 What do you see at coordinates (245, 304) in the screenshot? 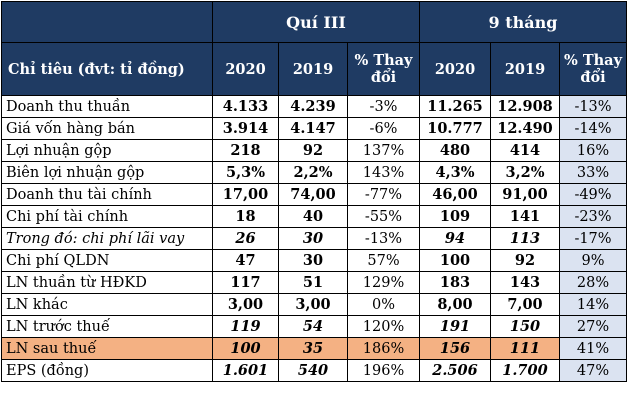
I see `q3-2020-value: 3,00` at bounding box center [245, 304].